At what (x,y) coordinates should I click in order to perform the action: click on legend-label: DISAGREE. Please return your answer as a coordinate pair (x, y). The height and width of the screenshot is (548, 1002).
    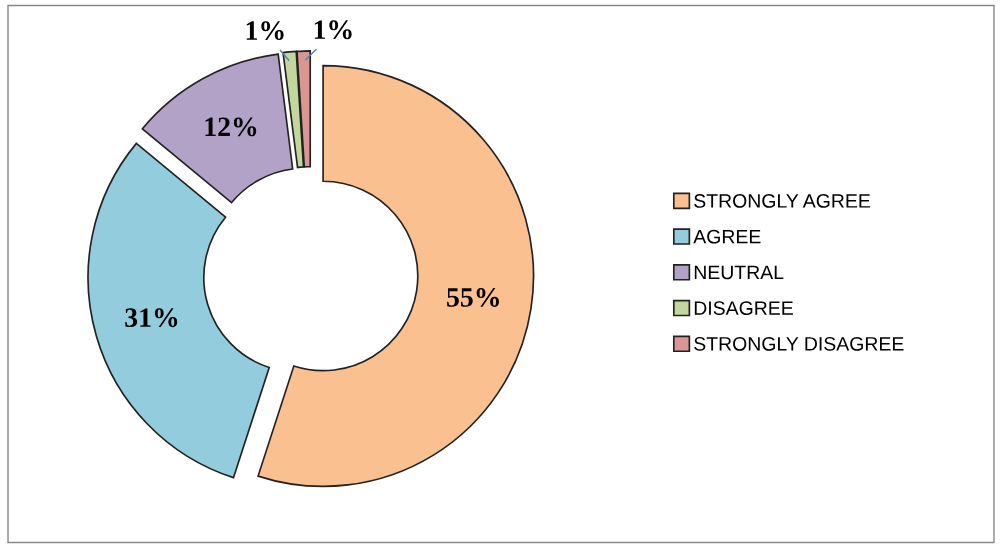
    Looking at the image, I should click on (743, 308).